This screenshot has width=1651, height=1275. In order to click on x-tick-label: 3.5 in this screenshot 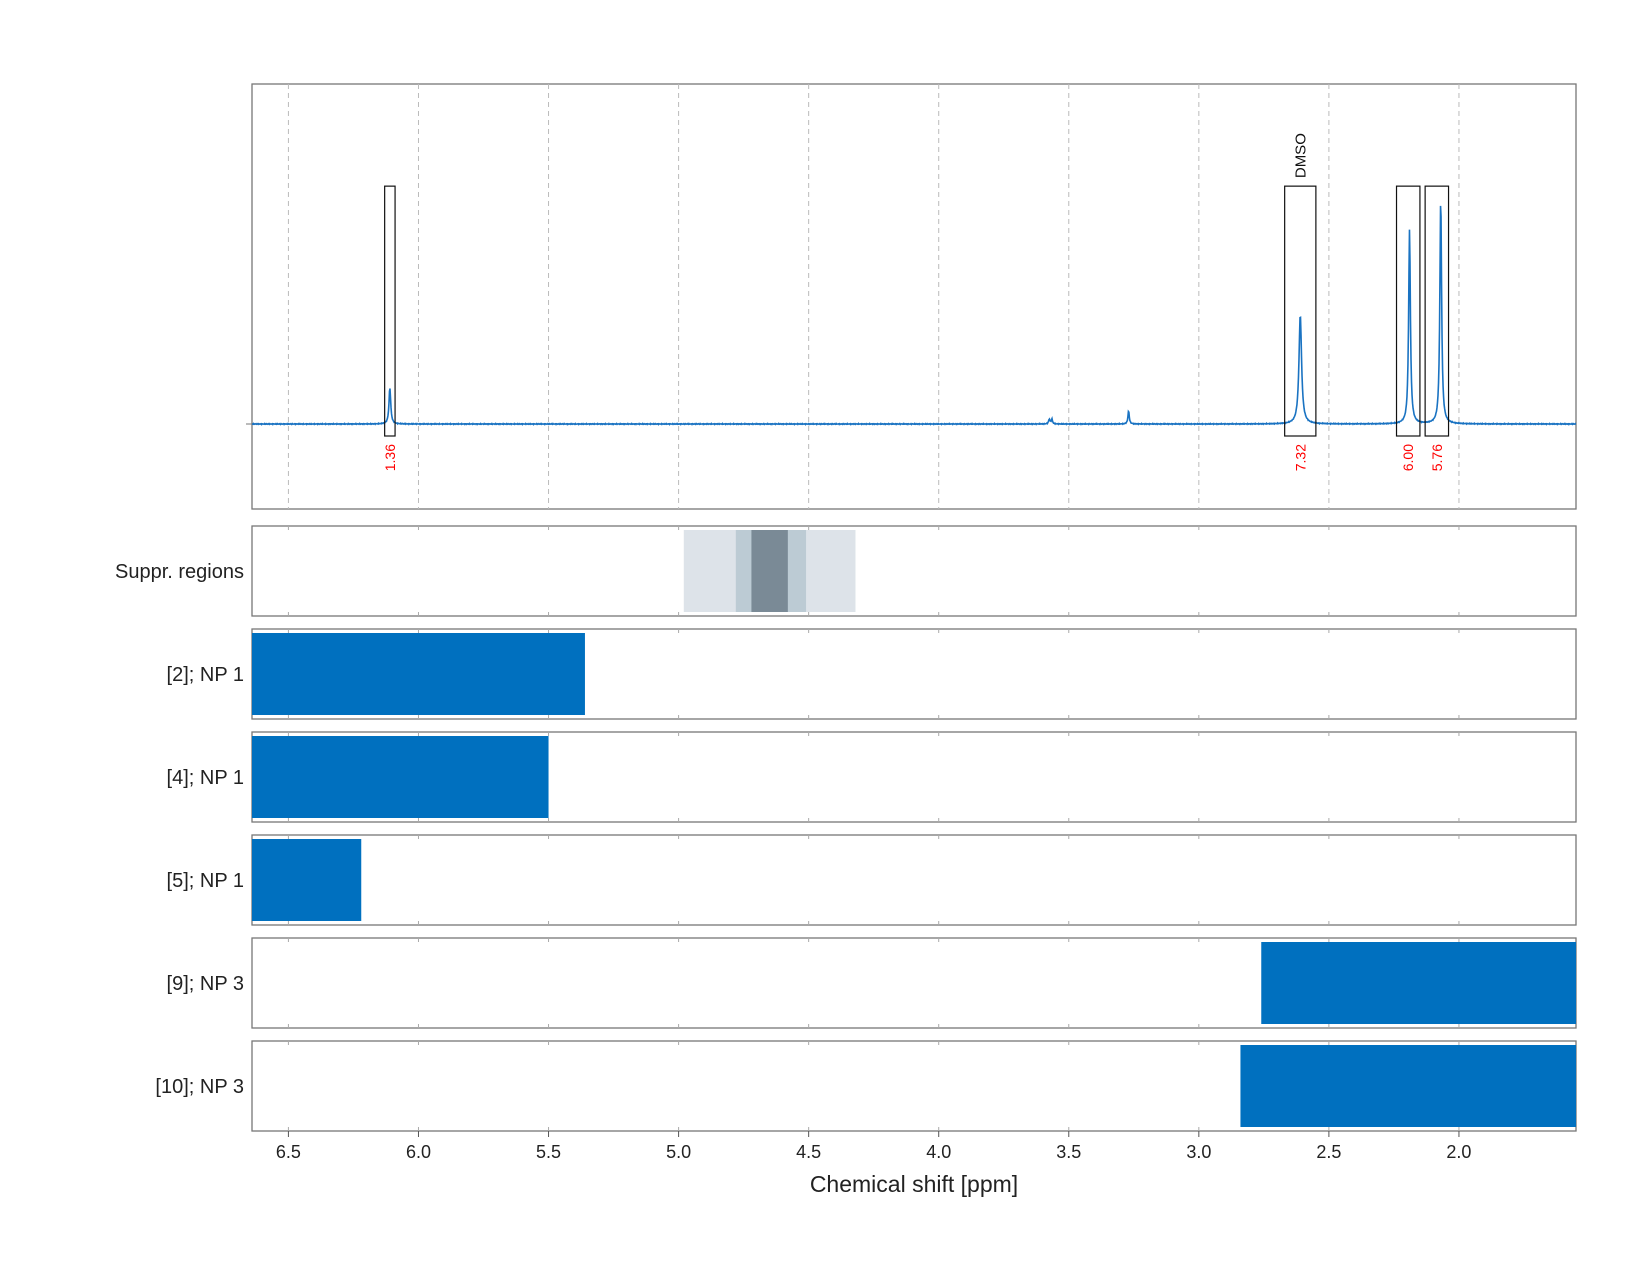, I will do `click(1068, 1152)`.